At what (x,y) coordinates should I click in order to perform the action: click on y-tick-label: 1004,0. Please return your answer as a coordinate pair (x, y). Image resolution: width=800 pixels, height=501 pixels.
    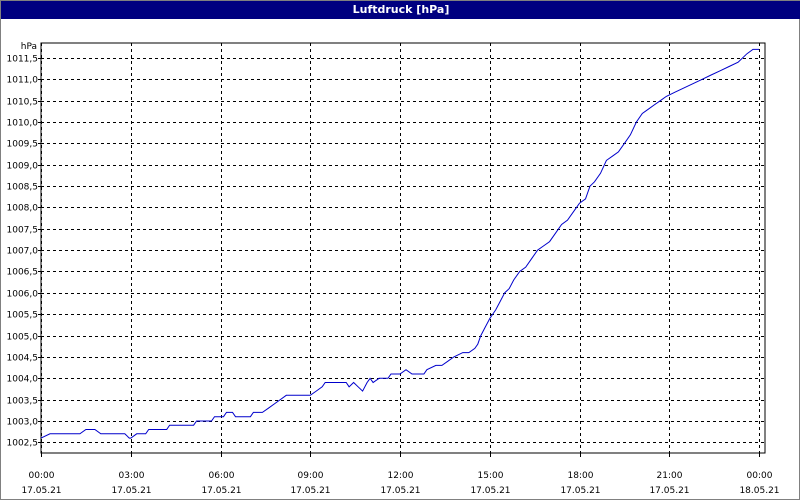
    Looking at the image, I should click on (23, 380).